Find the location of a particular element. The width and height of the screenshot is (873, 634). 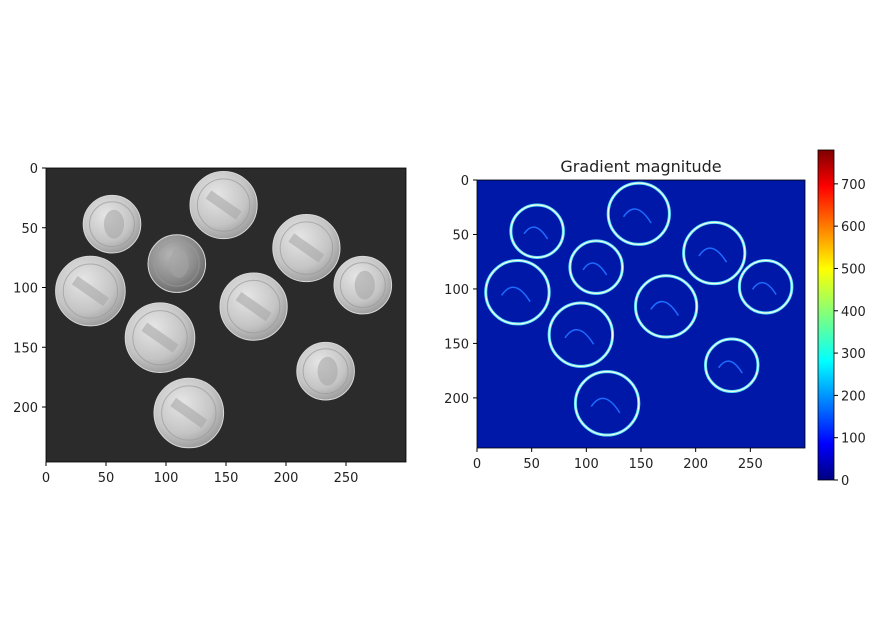

colorbar-tick-label: 500 is located at coordinates (853, 269).